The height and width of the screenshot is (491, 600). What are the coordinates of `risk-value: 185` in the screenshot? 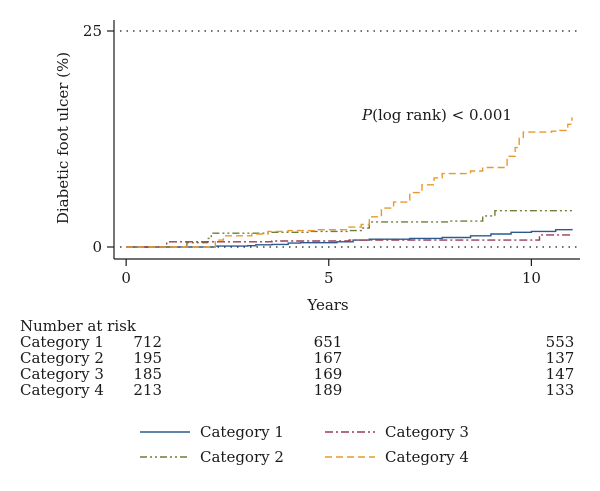 It's located at (147, 374).